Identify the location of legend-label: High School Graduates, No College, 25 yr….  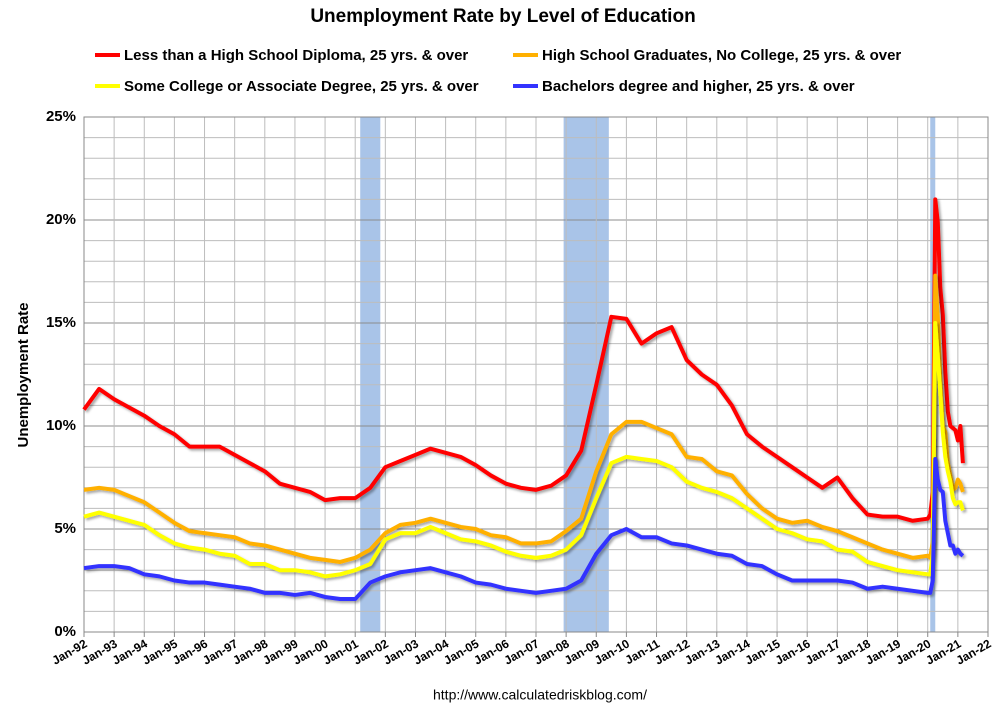
(721, 55).